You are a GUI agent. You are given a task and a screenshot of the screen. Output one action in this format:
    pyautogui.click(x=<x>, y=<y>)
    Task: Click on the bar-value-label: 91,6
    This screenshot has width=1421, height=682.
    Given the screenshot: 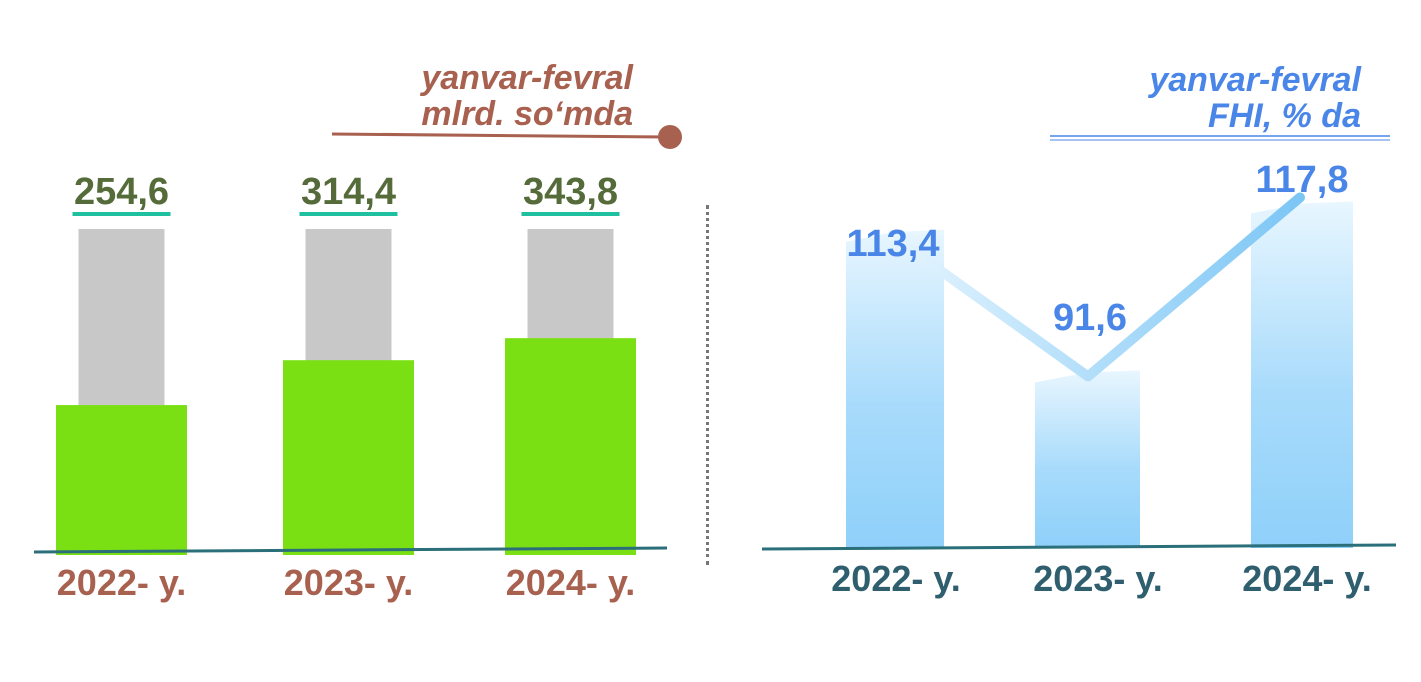 What is the action you would take?
    pyautogui.click(x=1090, y=318)
    